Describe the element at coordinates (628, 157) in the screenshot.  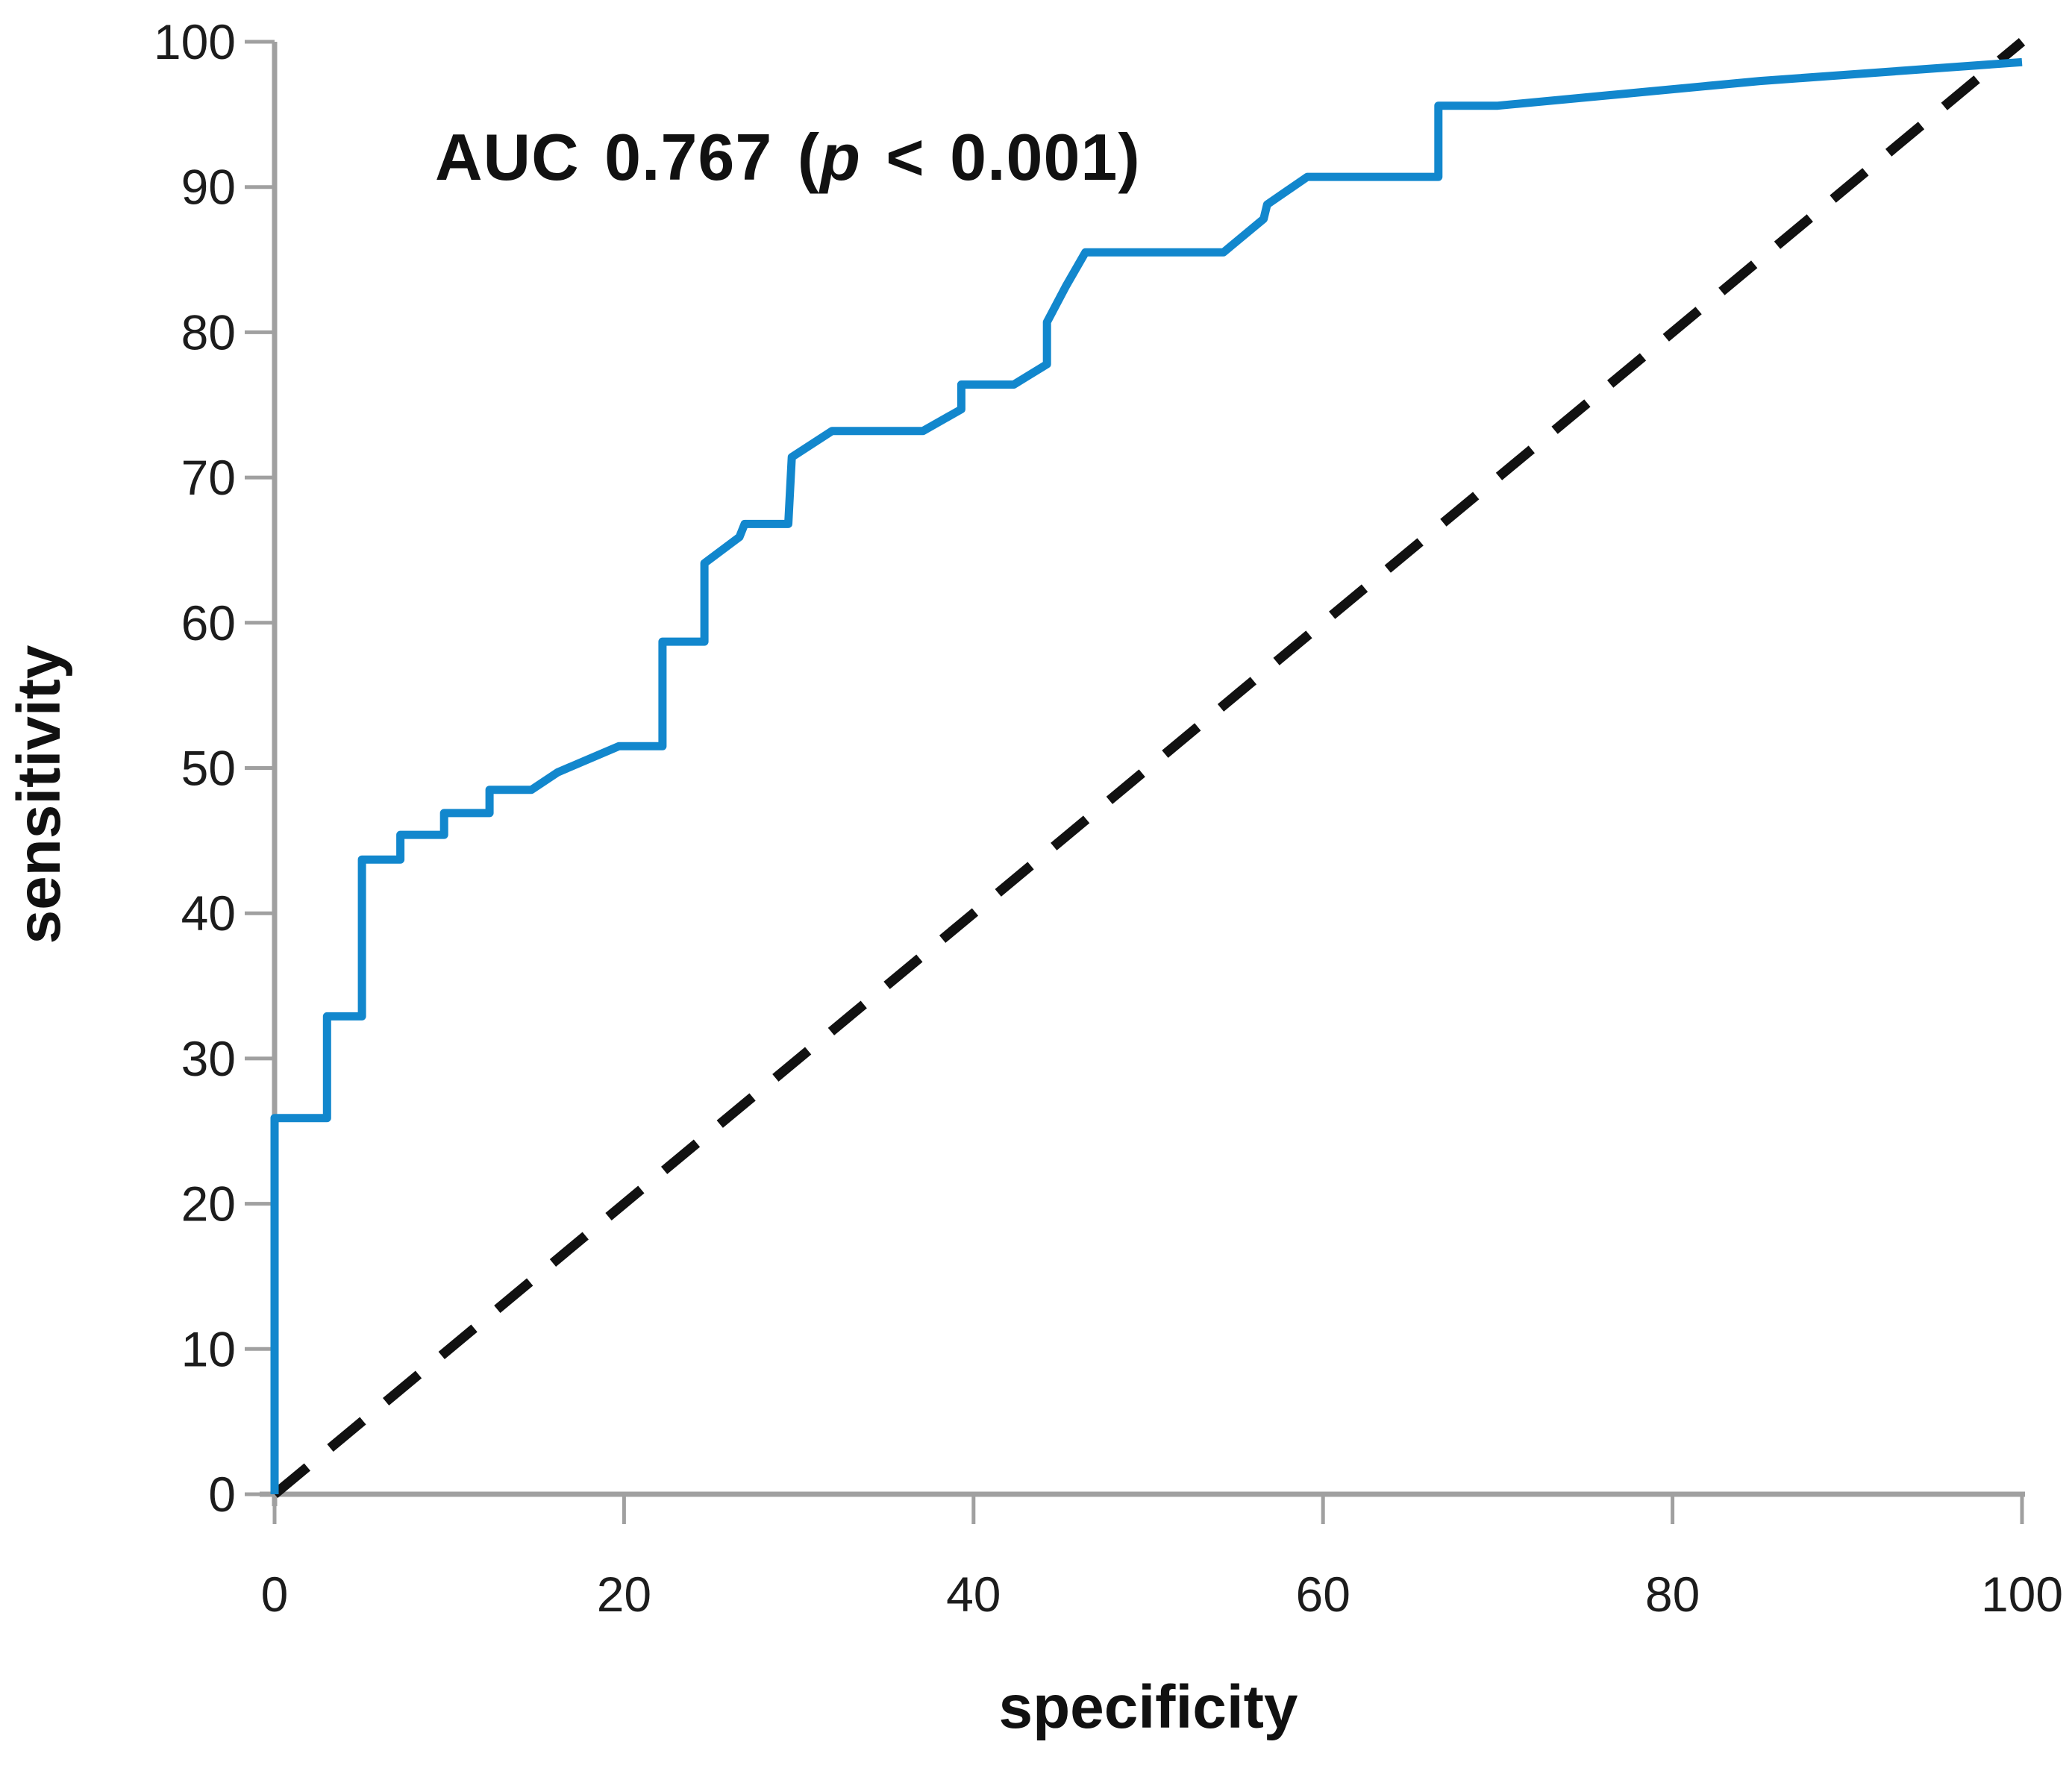
I see `auc-annotation-prefix: AUC 0.767 (` at that location.